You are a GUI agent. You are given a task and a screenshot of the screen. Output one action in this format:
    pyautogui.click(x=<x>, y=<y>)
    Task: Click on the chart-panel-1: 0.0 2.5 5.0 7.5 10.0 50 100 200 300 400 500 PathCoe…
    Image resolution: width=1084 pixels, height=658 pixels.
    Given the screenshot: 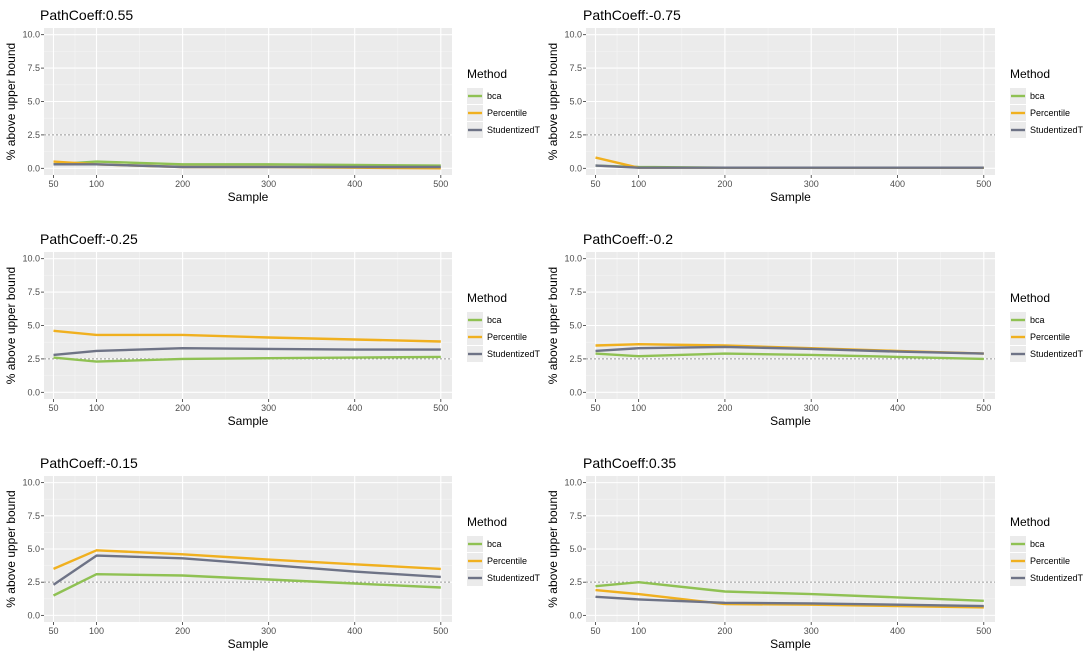 What is the action you would take?
    pyautogui.click(x=272, y=105)
    